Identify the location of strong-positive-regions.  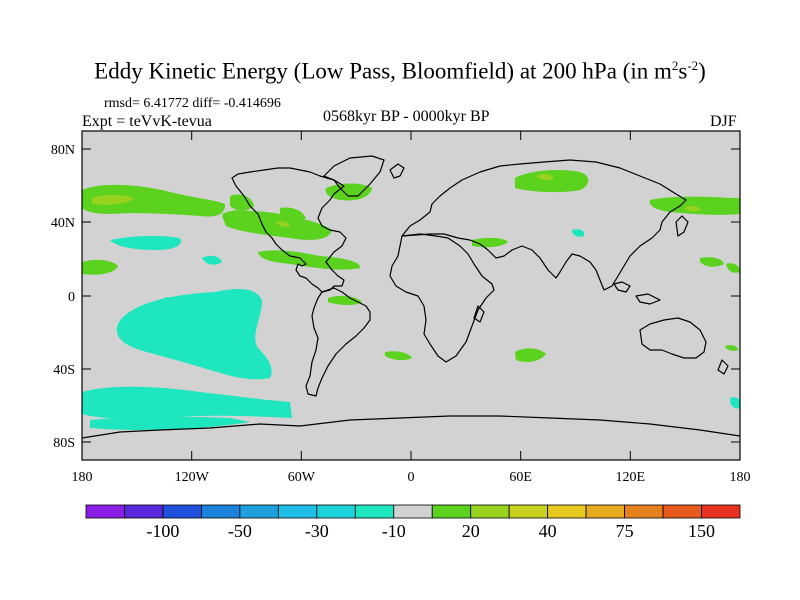
(396, 200).